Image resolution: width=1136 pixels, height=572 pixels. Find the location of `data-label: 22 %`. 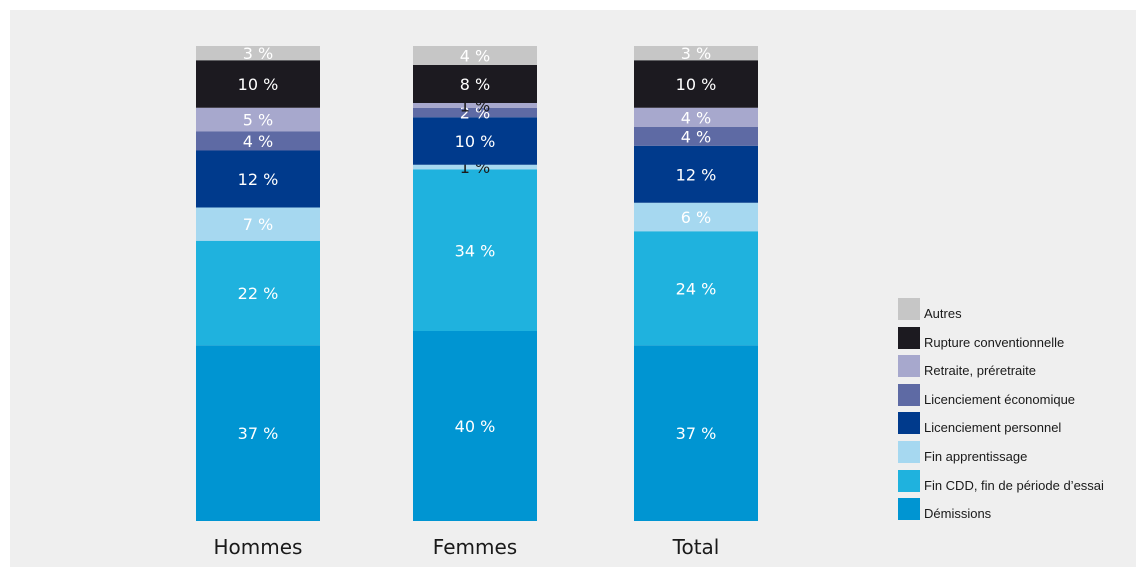

data-label: 22 % is located at coordinates (258, 293).